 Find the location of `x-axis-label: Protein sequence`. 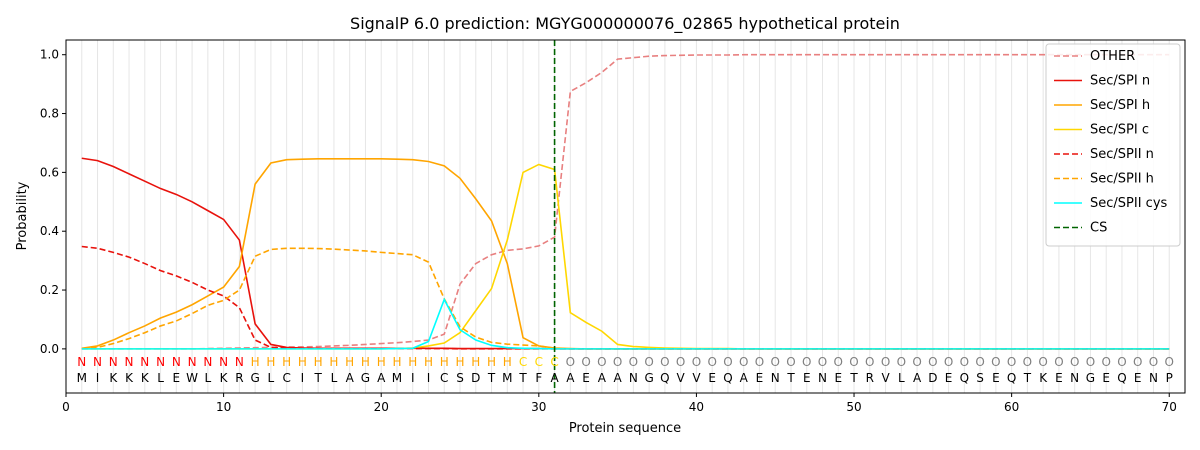

x-axis-label: Protein sequence is located at coordinates (625, 428).